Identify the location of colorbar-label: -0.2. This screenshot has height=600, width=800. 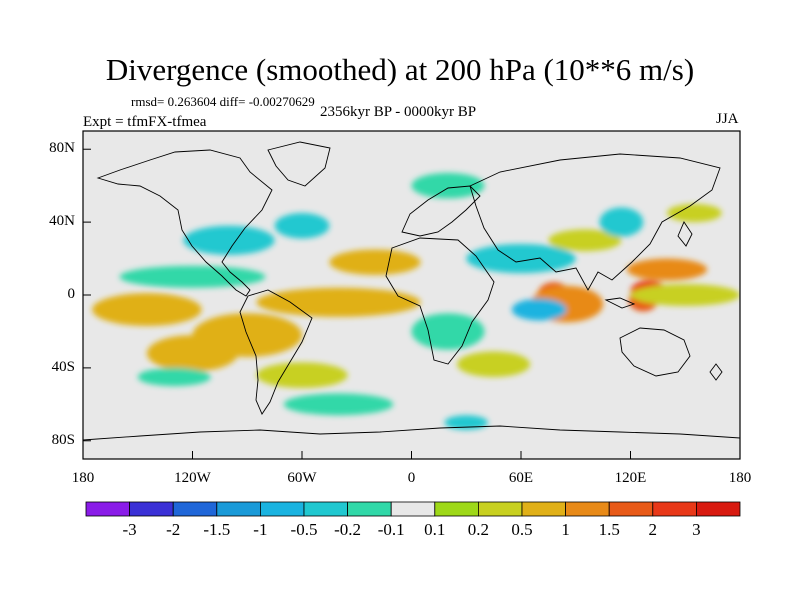
(348, 529).